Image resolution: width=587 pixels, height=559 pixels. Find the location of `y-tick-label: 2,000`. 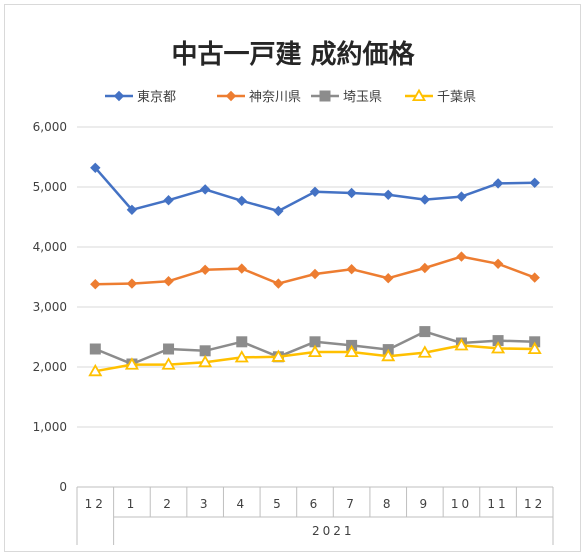

y-tick-label: 2,000 is located at coordinates (50, 367).